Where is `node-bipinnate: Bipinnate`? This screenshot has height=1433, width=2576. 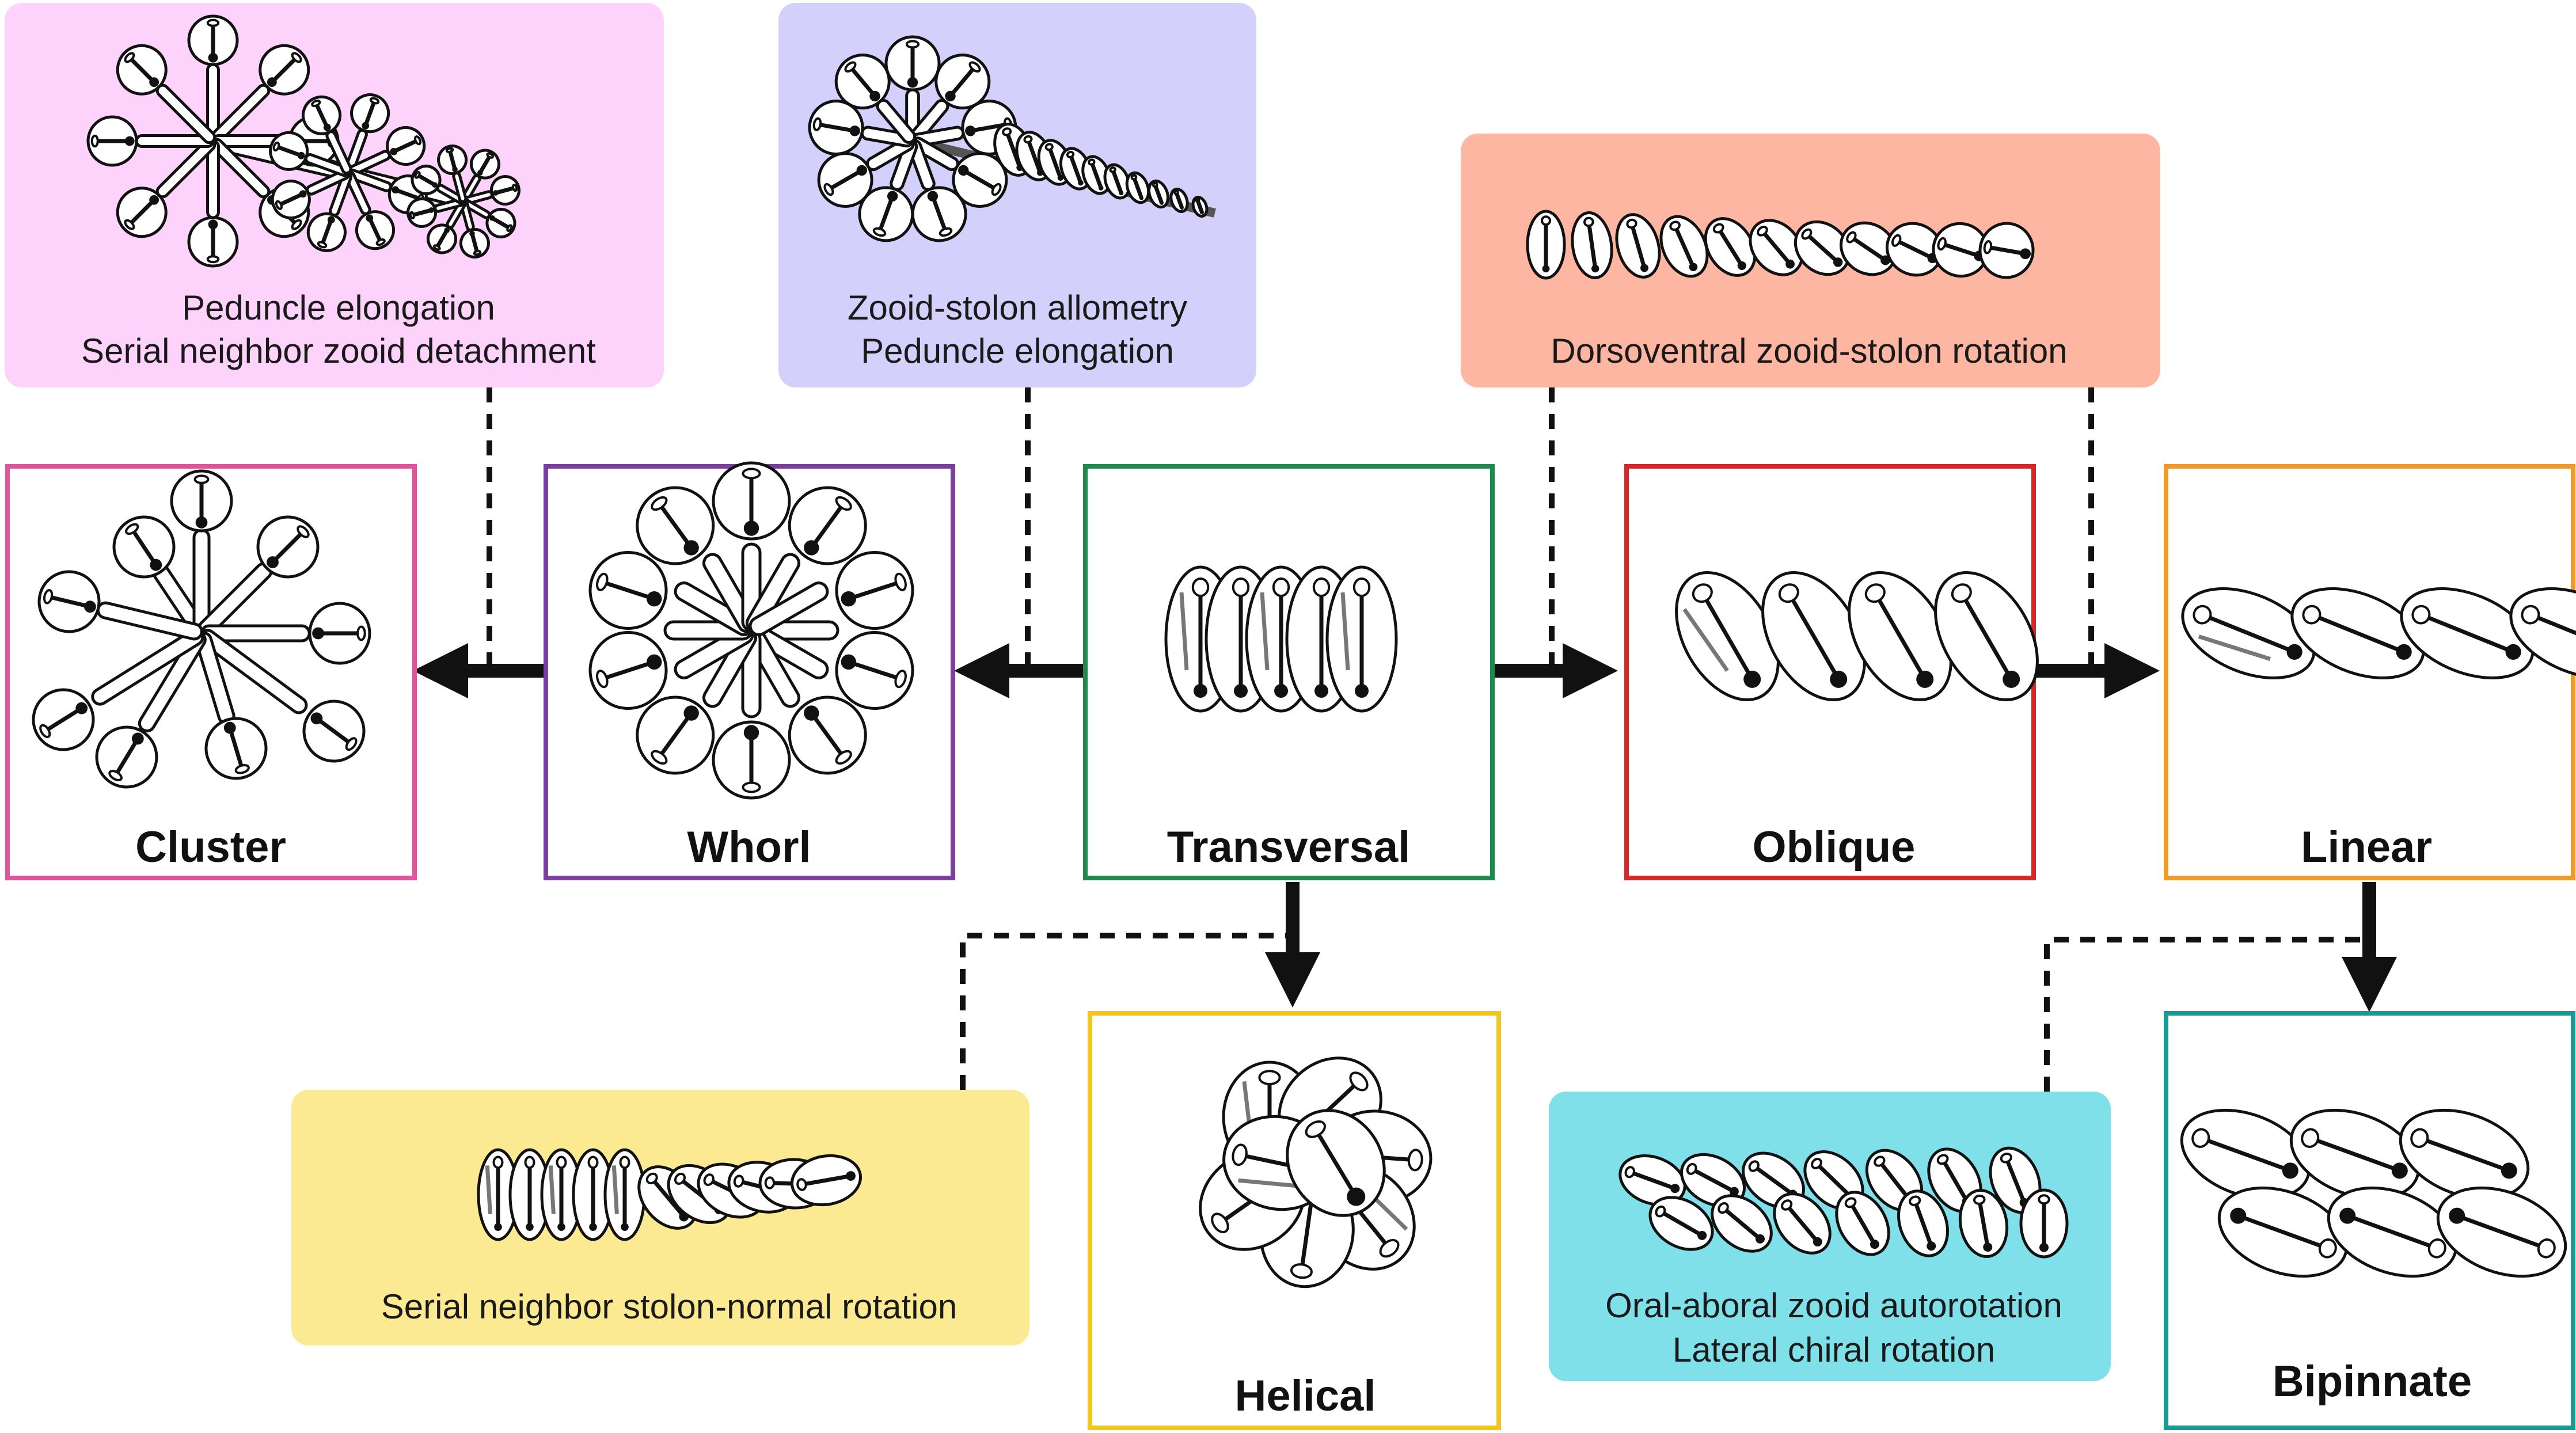
node-bipinnate: Bipinnate is located at coordinates (2369, 1220).